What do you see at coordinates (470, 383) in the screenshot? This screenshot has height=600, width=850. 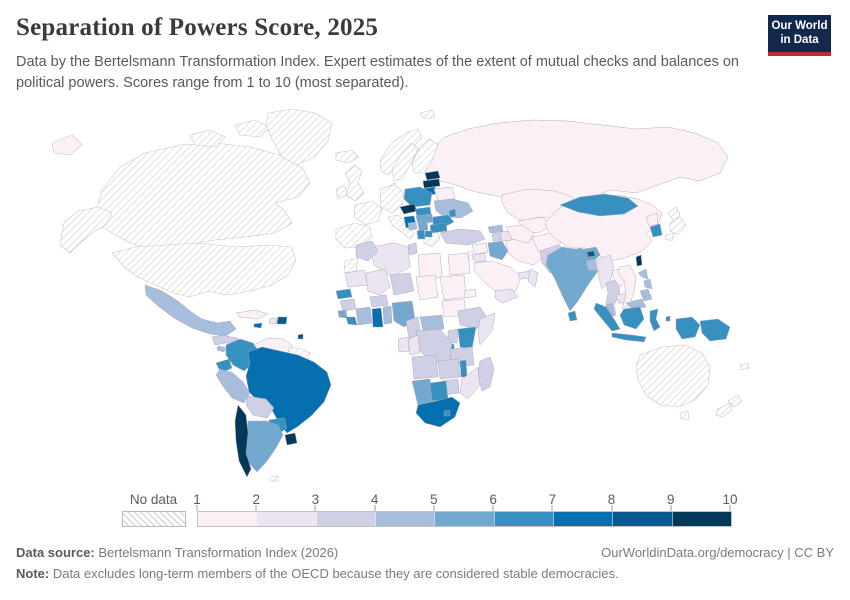 I see `country-mozambique` at bounding box center [470, 383].